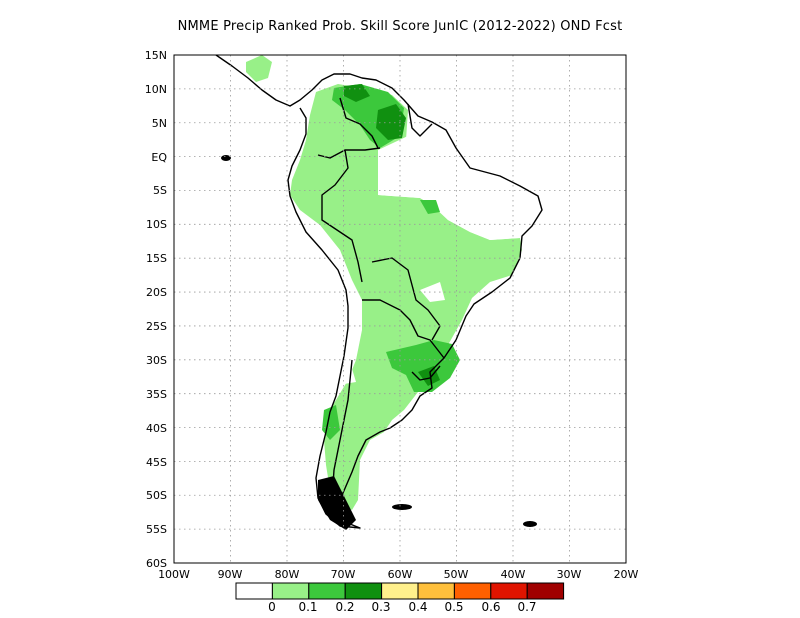 The width and height of the screenshot is (800, 618). I want to click on lon-label: 70W, so click(343, 574).